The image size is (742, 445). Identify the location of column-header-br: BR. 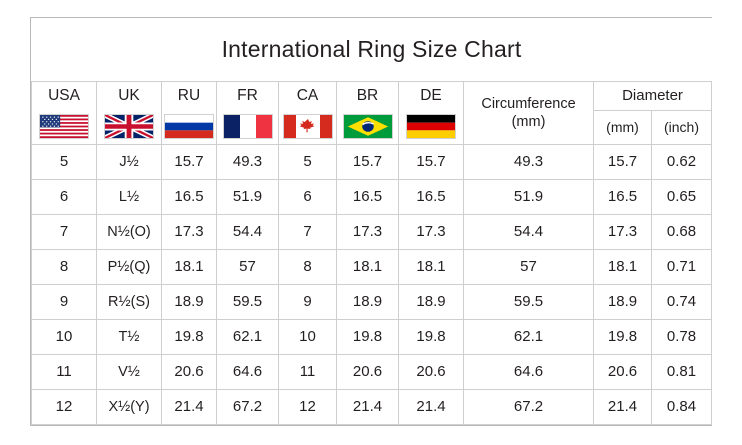
(367, 95).